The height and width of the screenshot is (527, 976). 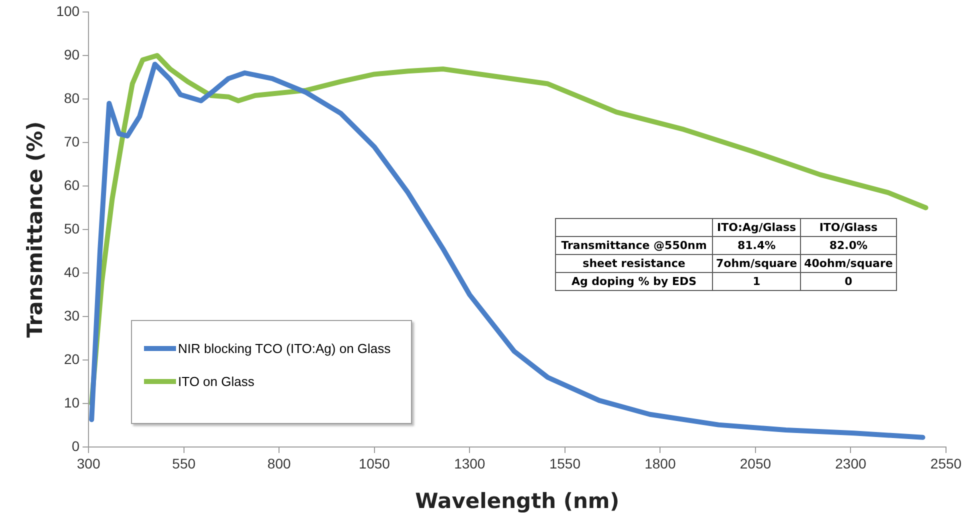 What do you see at coordinates (848, 281) in the screenshot?
I see `annotation: 0` at bounding box center [848, 281].